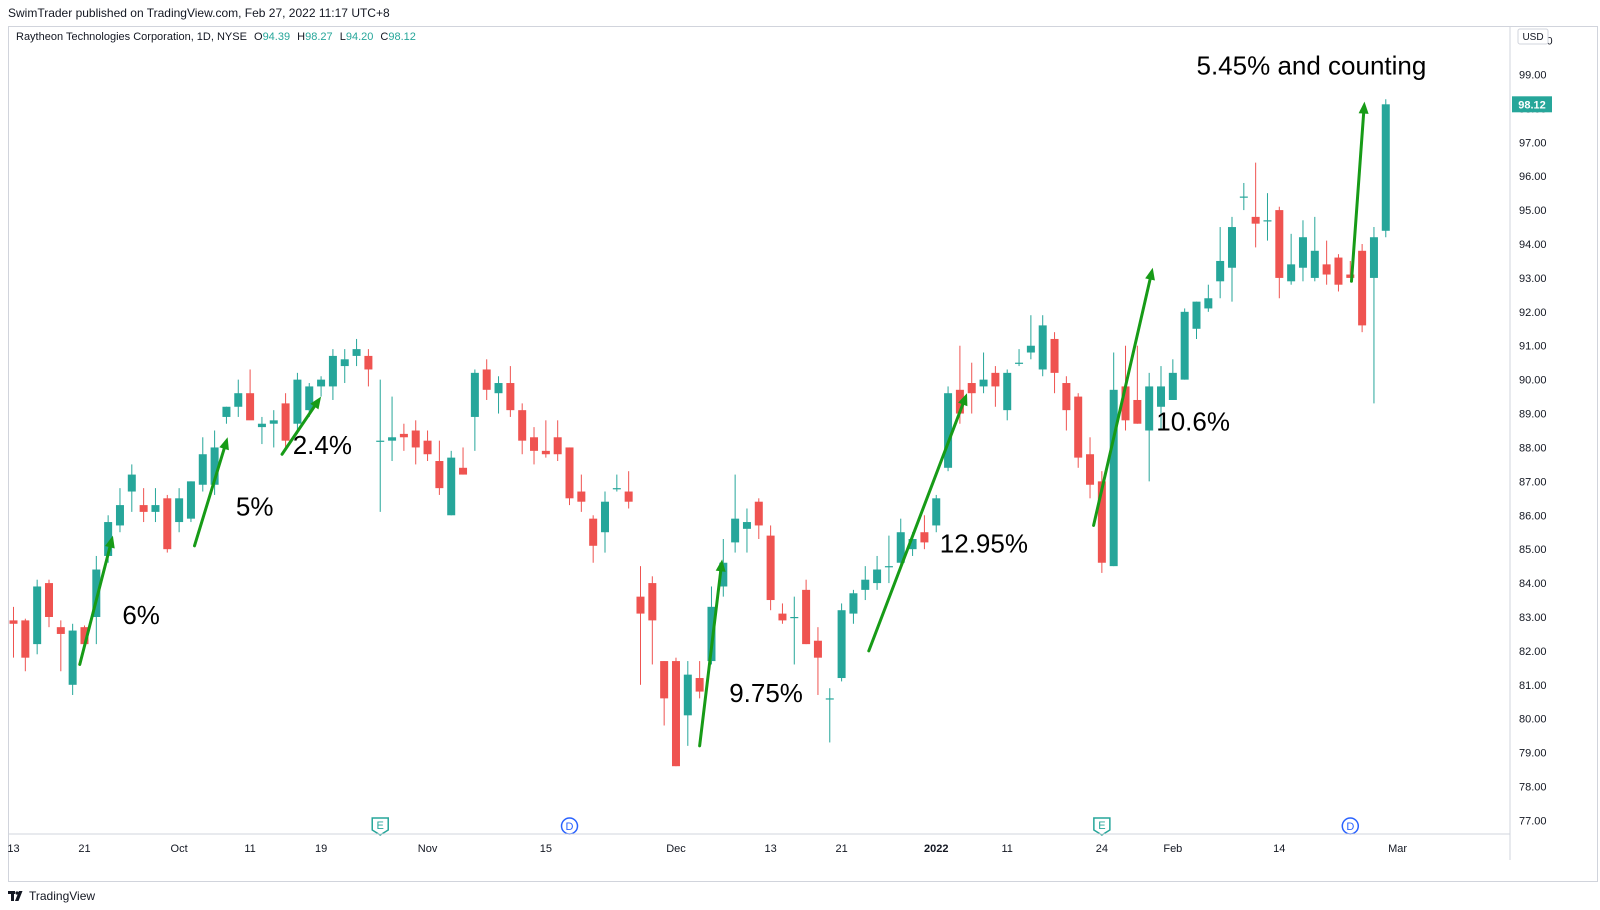 The height and width of the screenshot is (910, 1600). What do you see at coordinates (1193, 422) in the screenshot?
I see `trend-annotation-label: 10.6%` at bounding box center [1193, 422].